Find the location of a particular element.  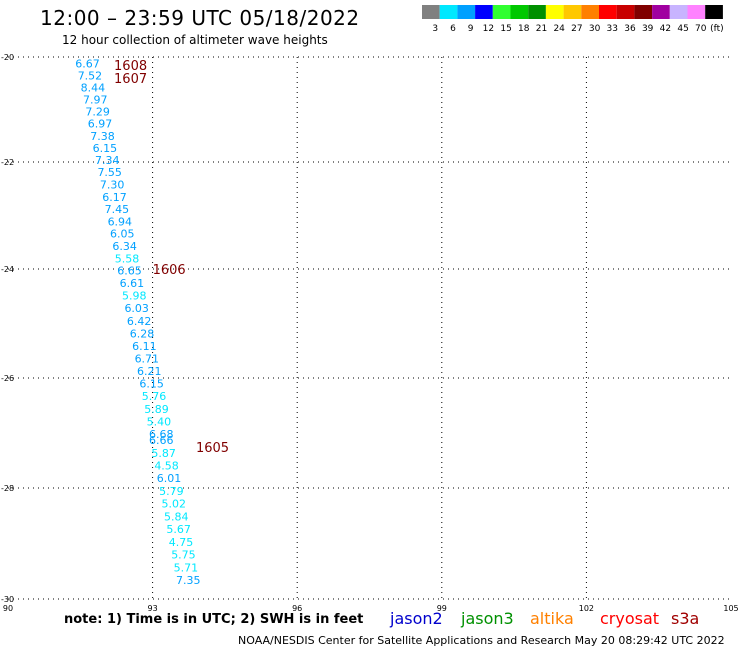

swh-point-label: 6.67 is located at coordinates (87, 63).